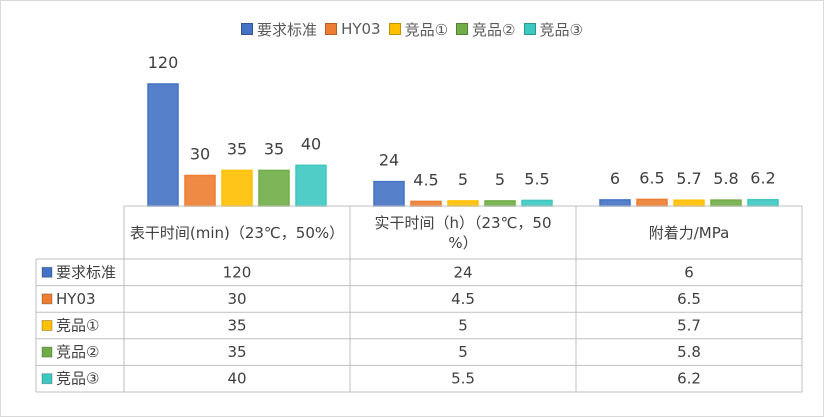 The width and height of the screenshot is (824, 417). What do you see at coordinates (725, 178) in the screenshot?
I see `data-label: 5.8` at bounding box center [725, 178].